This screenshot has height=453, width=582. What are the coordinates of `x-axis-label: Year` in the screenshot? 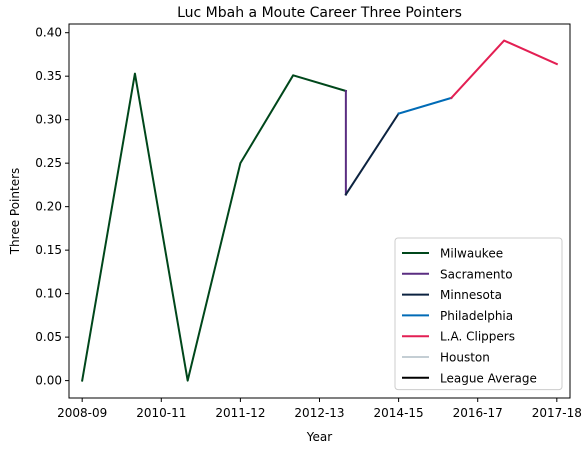 It's located at (319, 437).